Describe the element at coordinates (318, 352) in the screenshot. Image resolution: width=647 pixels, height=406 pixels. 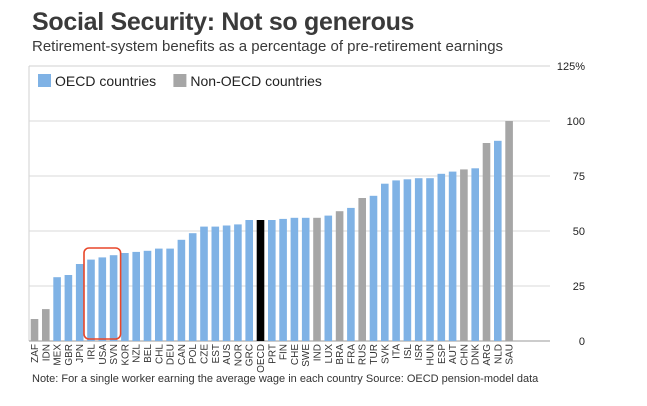
I see `x-category-label: IND` at that location.